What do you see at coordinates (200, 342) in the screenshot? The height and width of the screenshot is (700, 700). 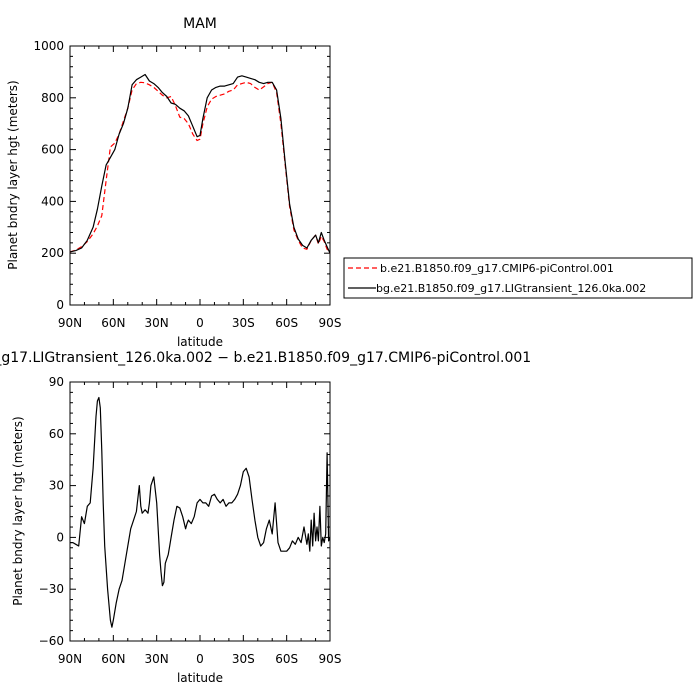 I see `top-xlabel: latitude` at bounding box center [200, 342].